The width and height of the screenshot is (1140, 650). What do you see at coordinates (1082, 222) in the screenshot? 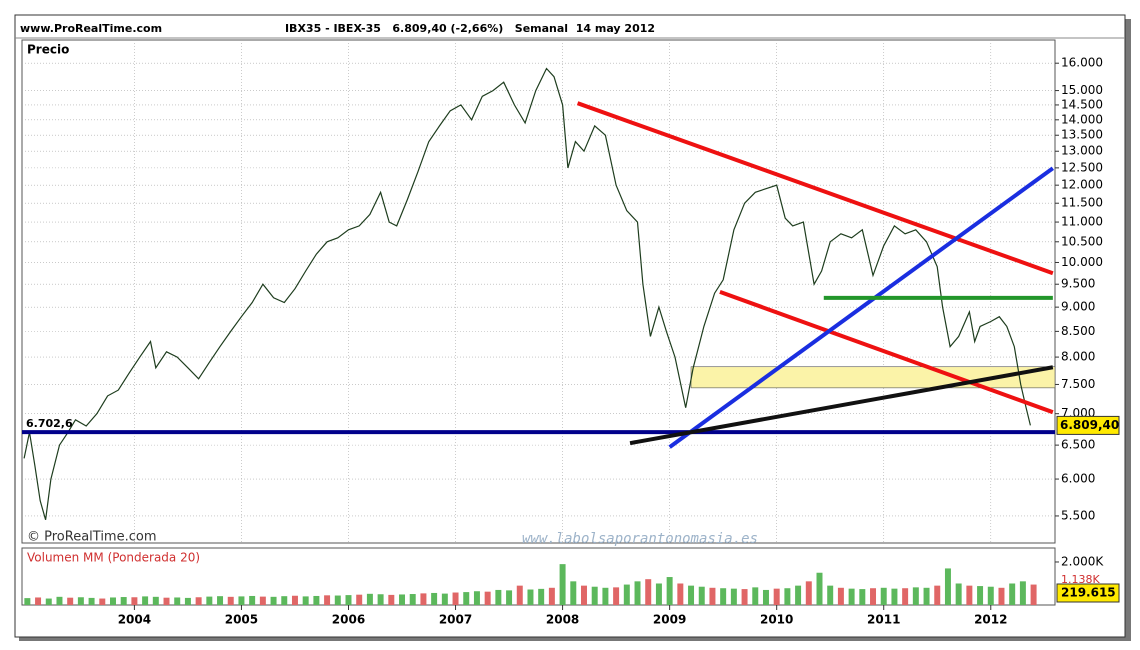
I see `y-tick-label: 11.000` at bounding box center [1082, 222].